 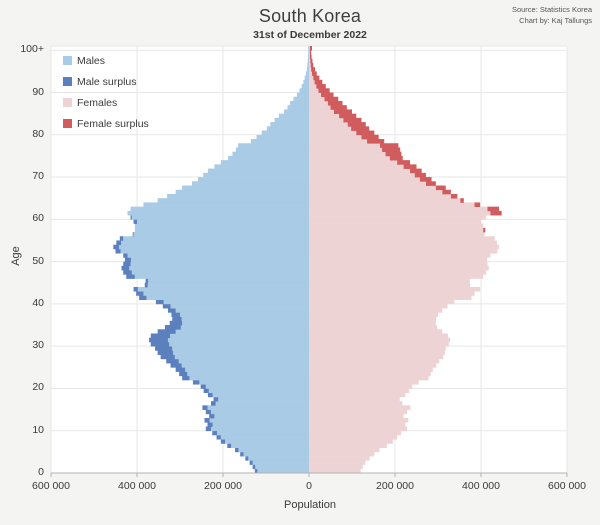 I want to click on x-axis-label: Population, so click(x=310, y=505).